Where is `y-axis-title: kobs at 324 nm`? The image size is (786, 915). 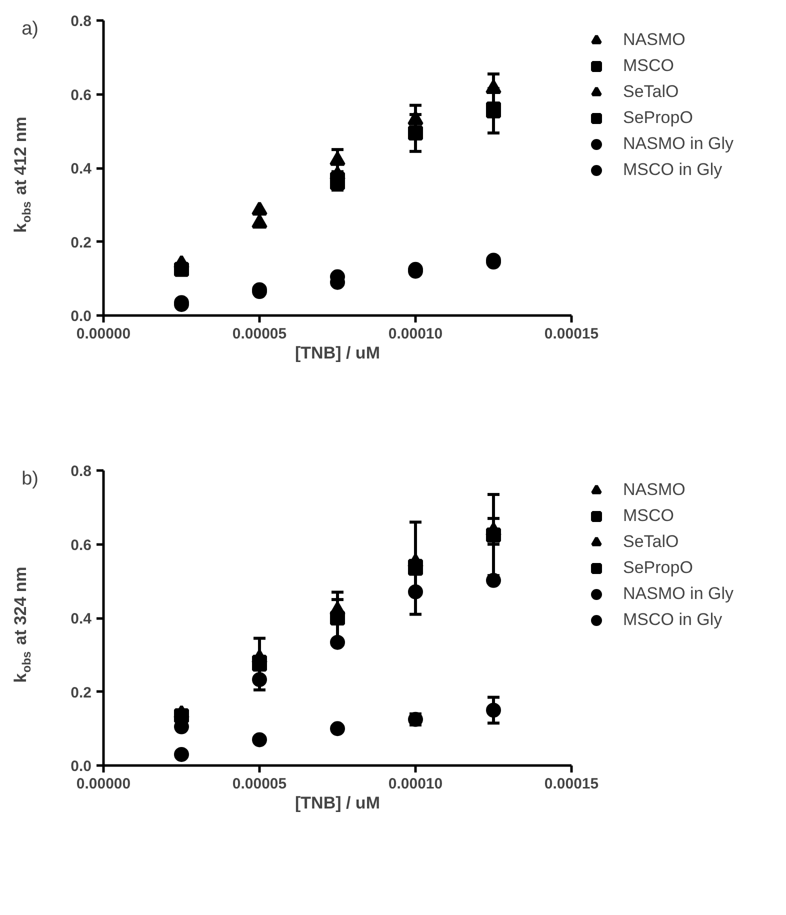 y-axis-title: kobs at 324 nm is located at coordinates (22, 624).